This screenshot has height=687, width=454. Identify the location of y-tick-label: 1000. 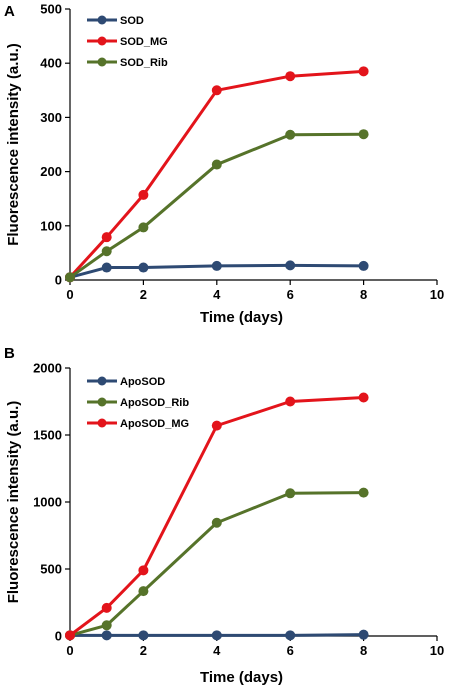
(47, 502).